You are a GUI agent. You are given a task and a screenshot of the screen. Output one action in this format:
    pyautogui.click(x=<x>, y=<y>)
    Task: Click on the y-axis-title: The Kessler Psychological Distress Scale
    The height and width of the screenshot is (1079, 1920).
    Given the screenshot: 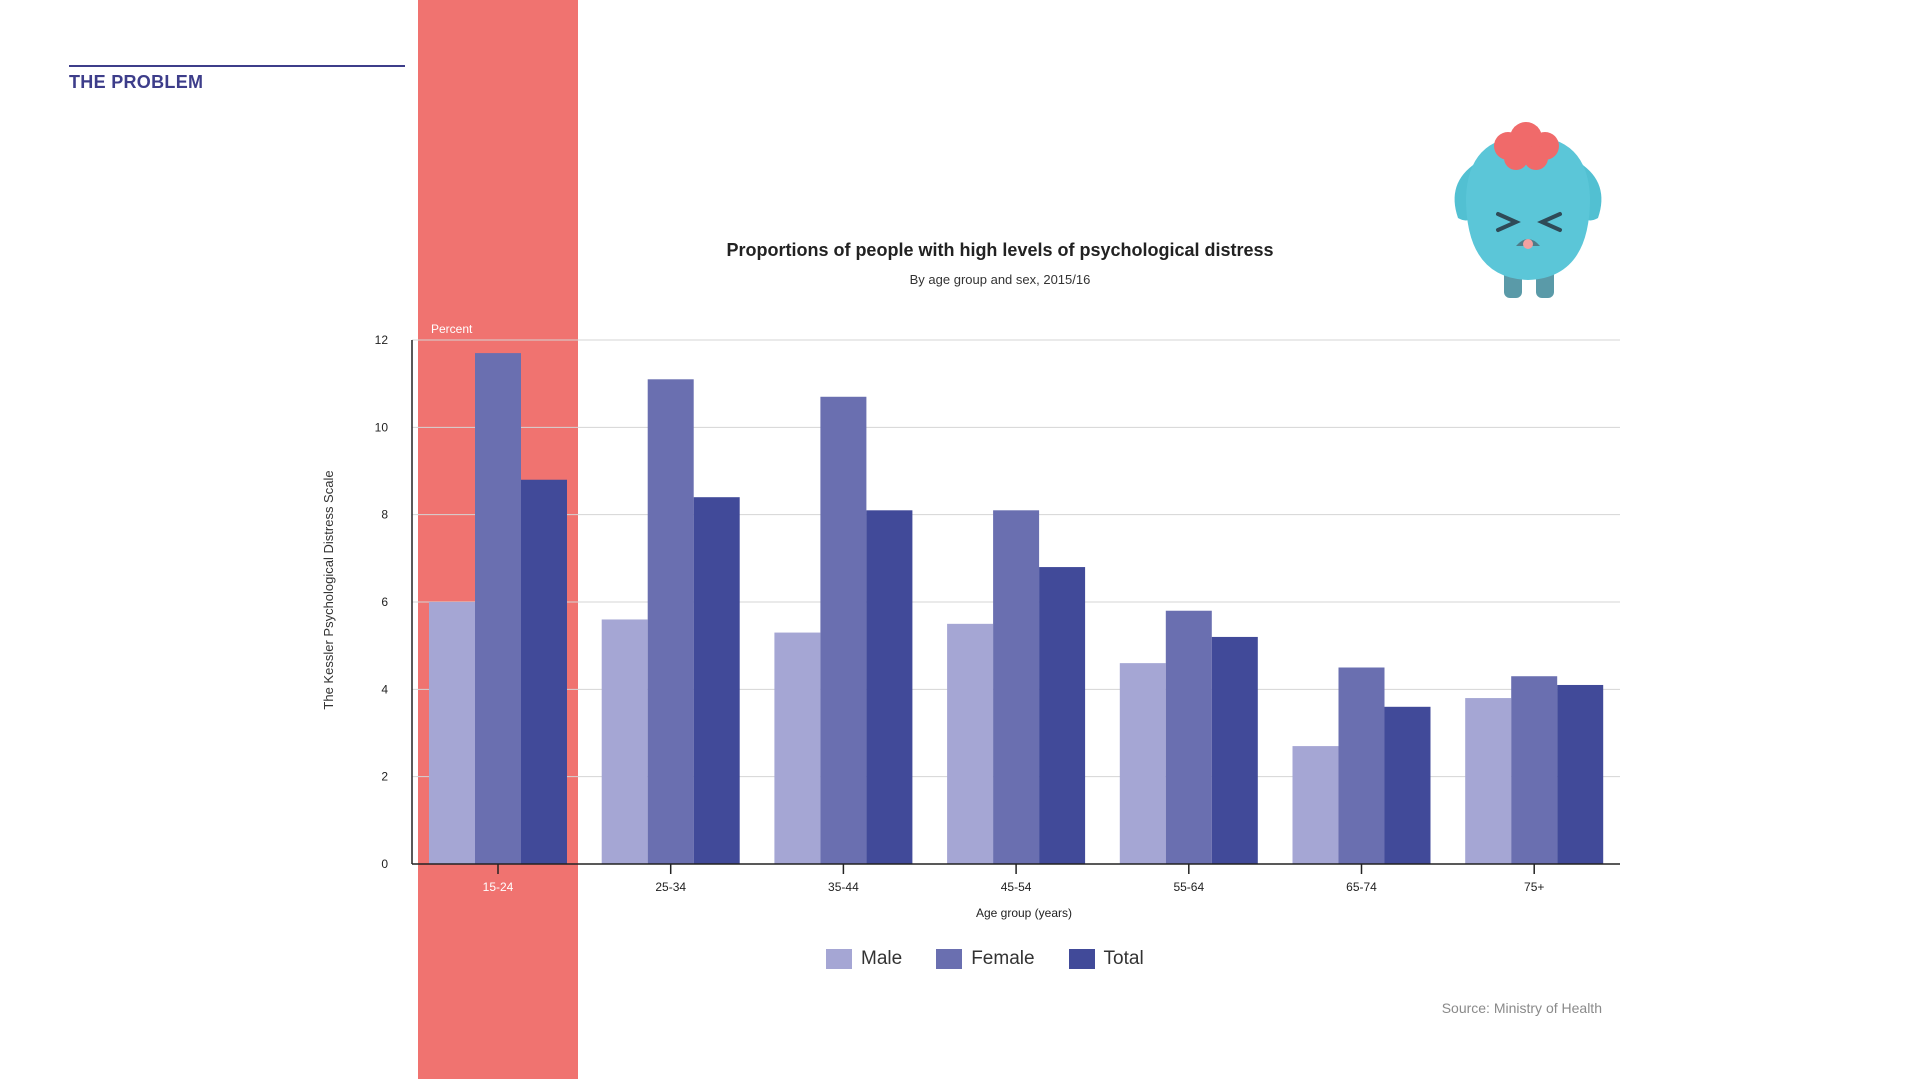 What is the action you would take?
    pyautogui.click(x=328, y=589)
    